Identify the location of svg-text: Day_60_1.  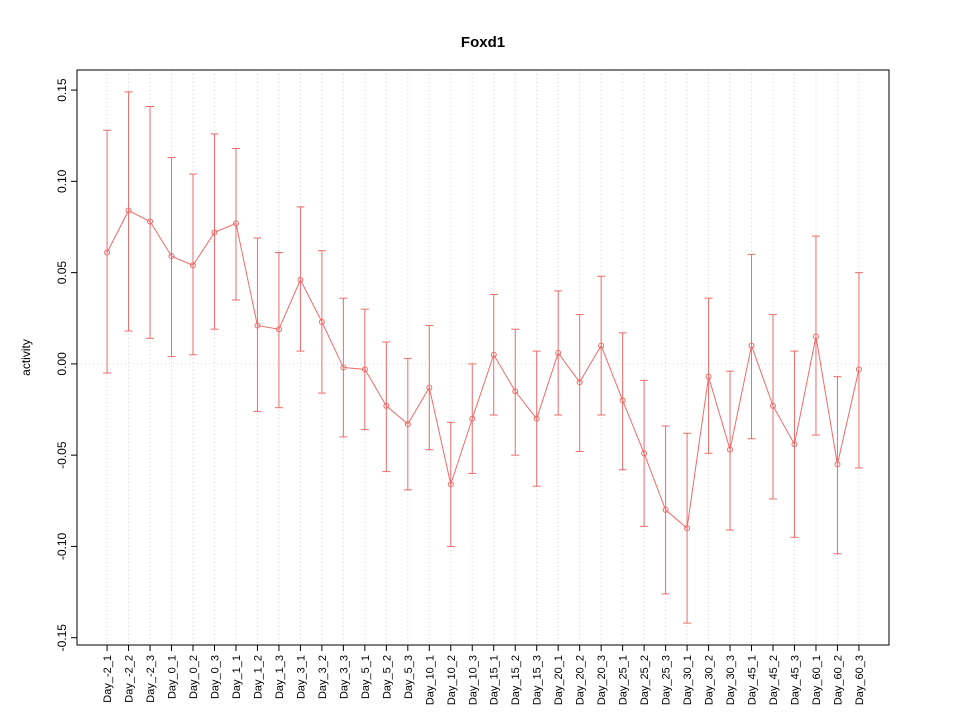
(817, 680).